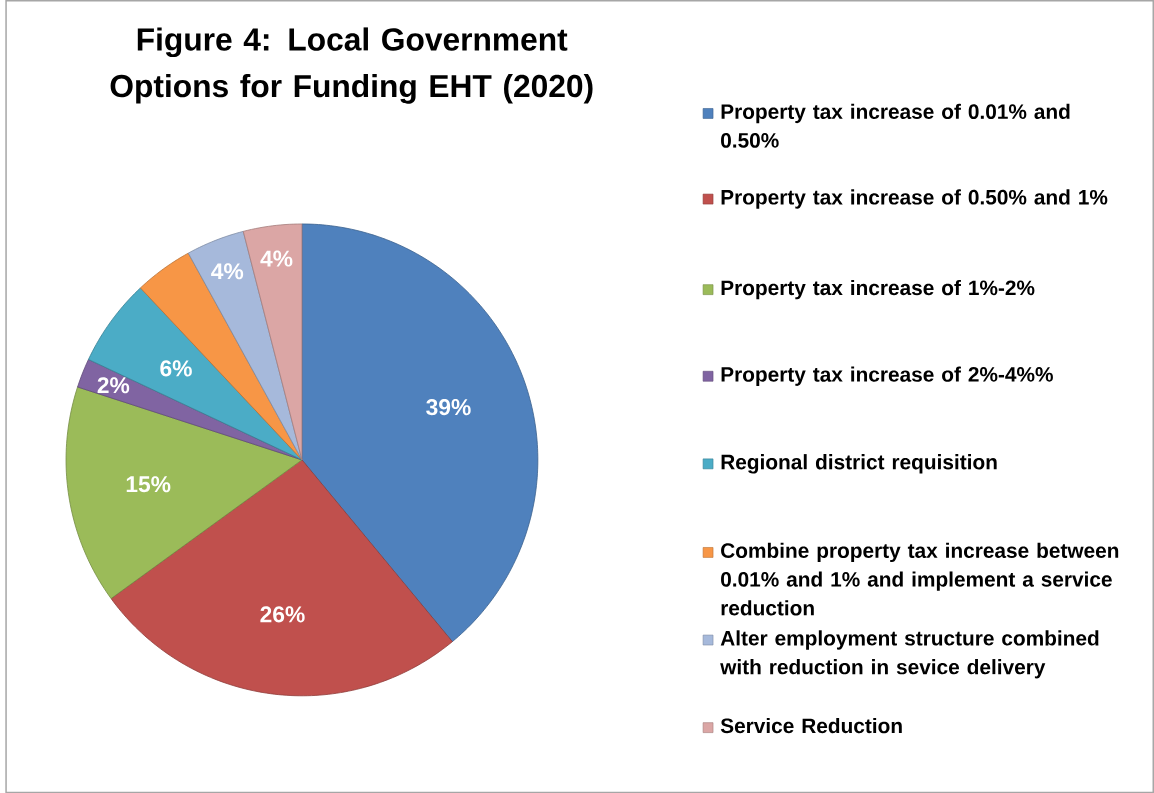  What do you see at coordinates (811, 725) in the screenshot?
I see `legend-label: Service Reduction` at bounding box center [811, 725].